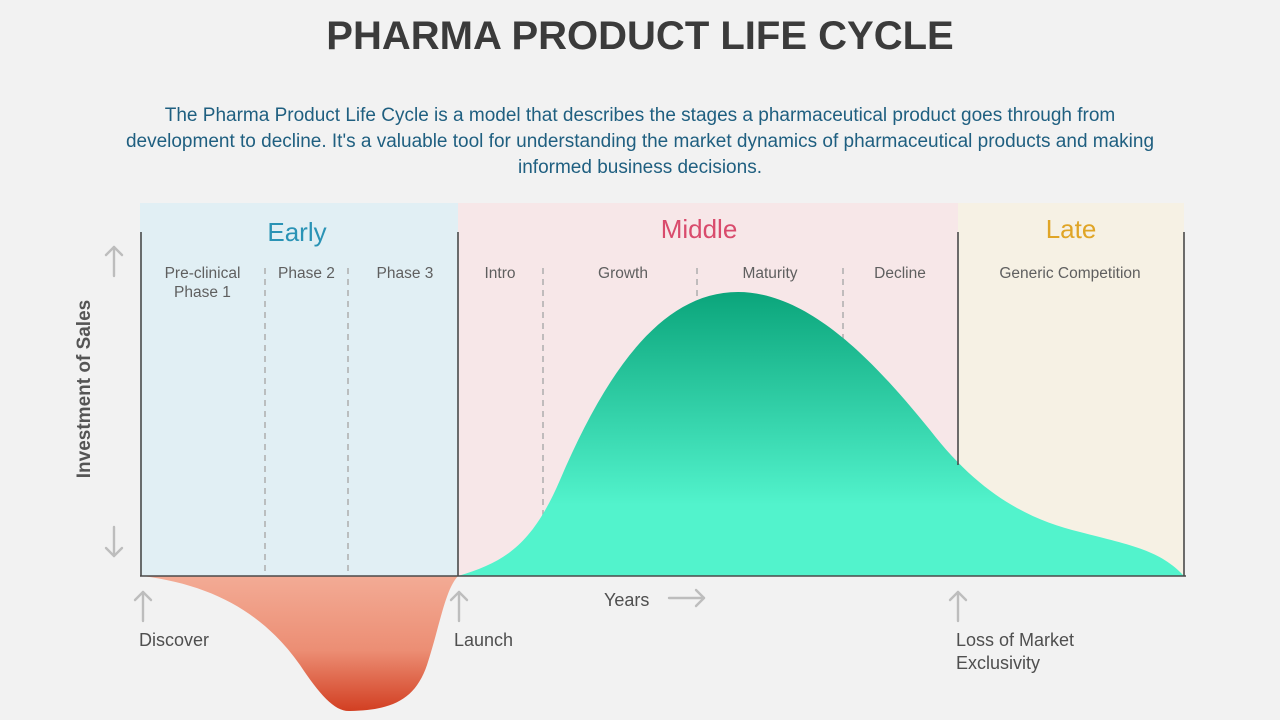  What do you see at coordinates (114, 261) in the screenshot?
I see `y-axis-up-arrow-icon` at bounding box center [114, 261].